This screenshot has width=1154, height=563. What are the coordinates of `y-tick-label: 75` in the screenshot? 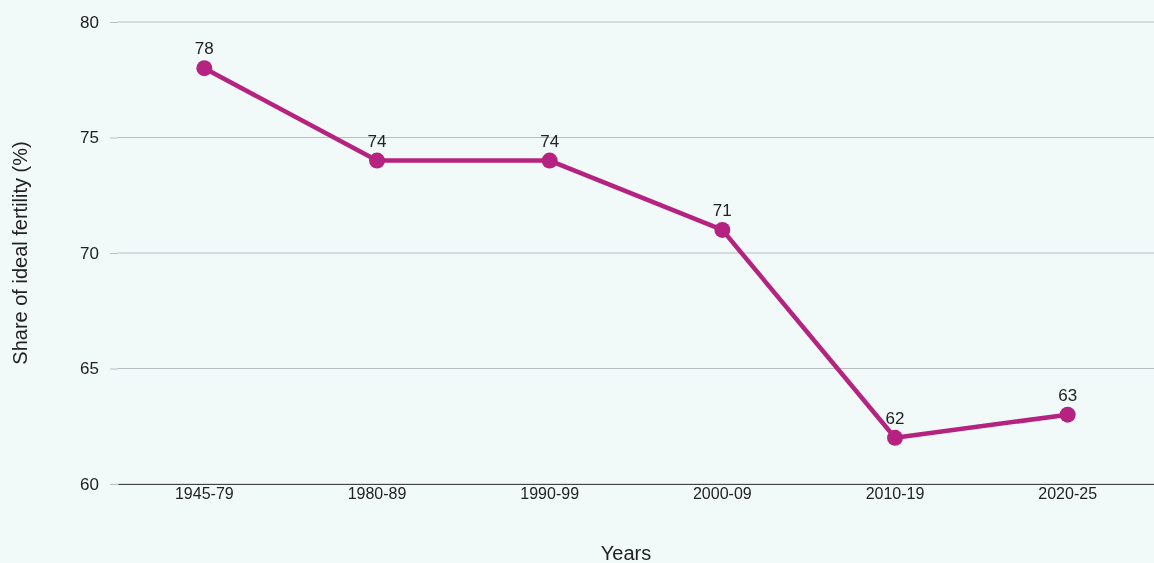 It's located at (89, 138).